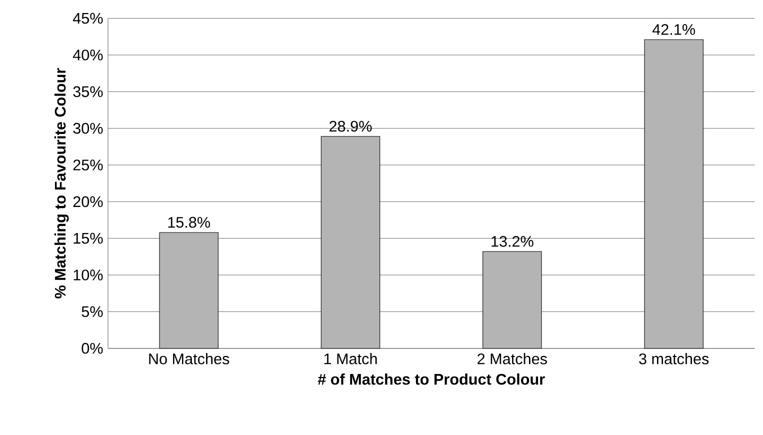 The width and height of the screenshot is (763, 435). Describe the element at coordinates (189, 358) in the screenshot. I see `x-tick-label: No Matches` at that location.